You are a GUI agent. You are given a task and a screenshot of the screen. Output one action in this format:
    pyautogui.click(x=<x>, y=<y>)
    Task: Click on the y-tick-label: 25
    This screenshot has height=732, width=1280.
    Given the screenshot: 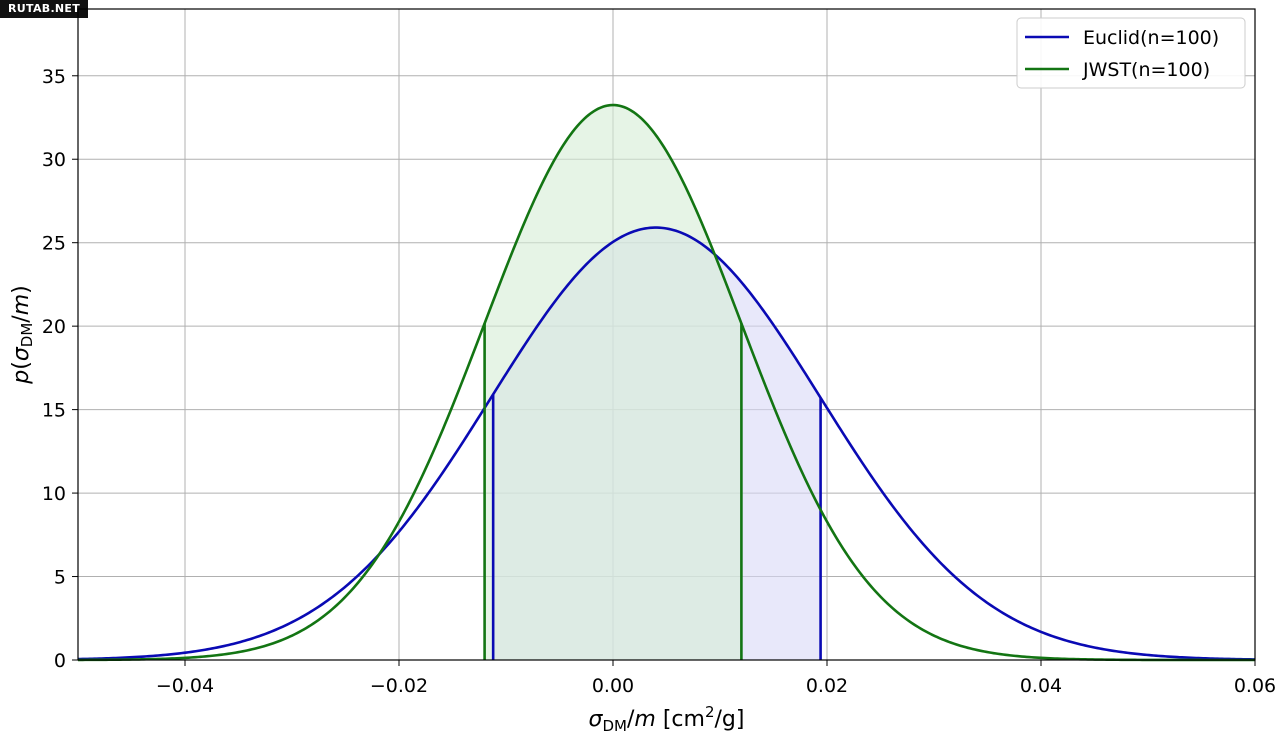 What is the action you would take?
    pyautogui.click(x=54, y=244)
    